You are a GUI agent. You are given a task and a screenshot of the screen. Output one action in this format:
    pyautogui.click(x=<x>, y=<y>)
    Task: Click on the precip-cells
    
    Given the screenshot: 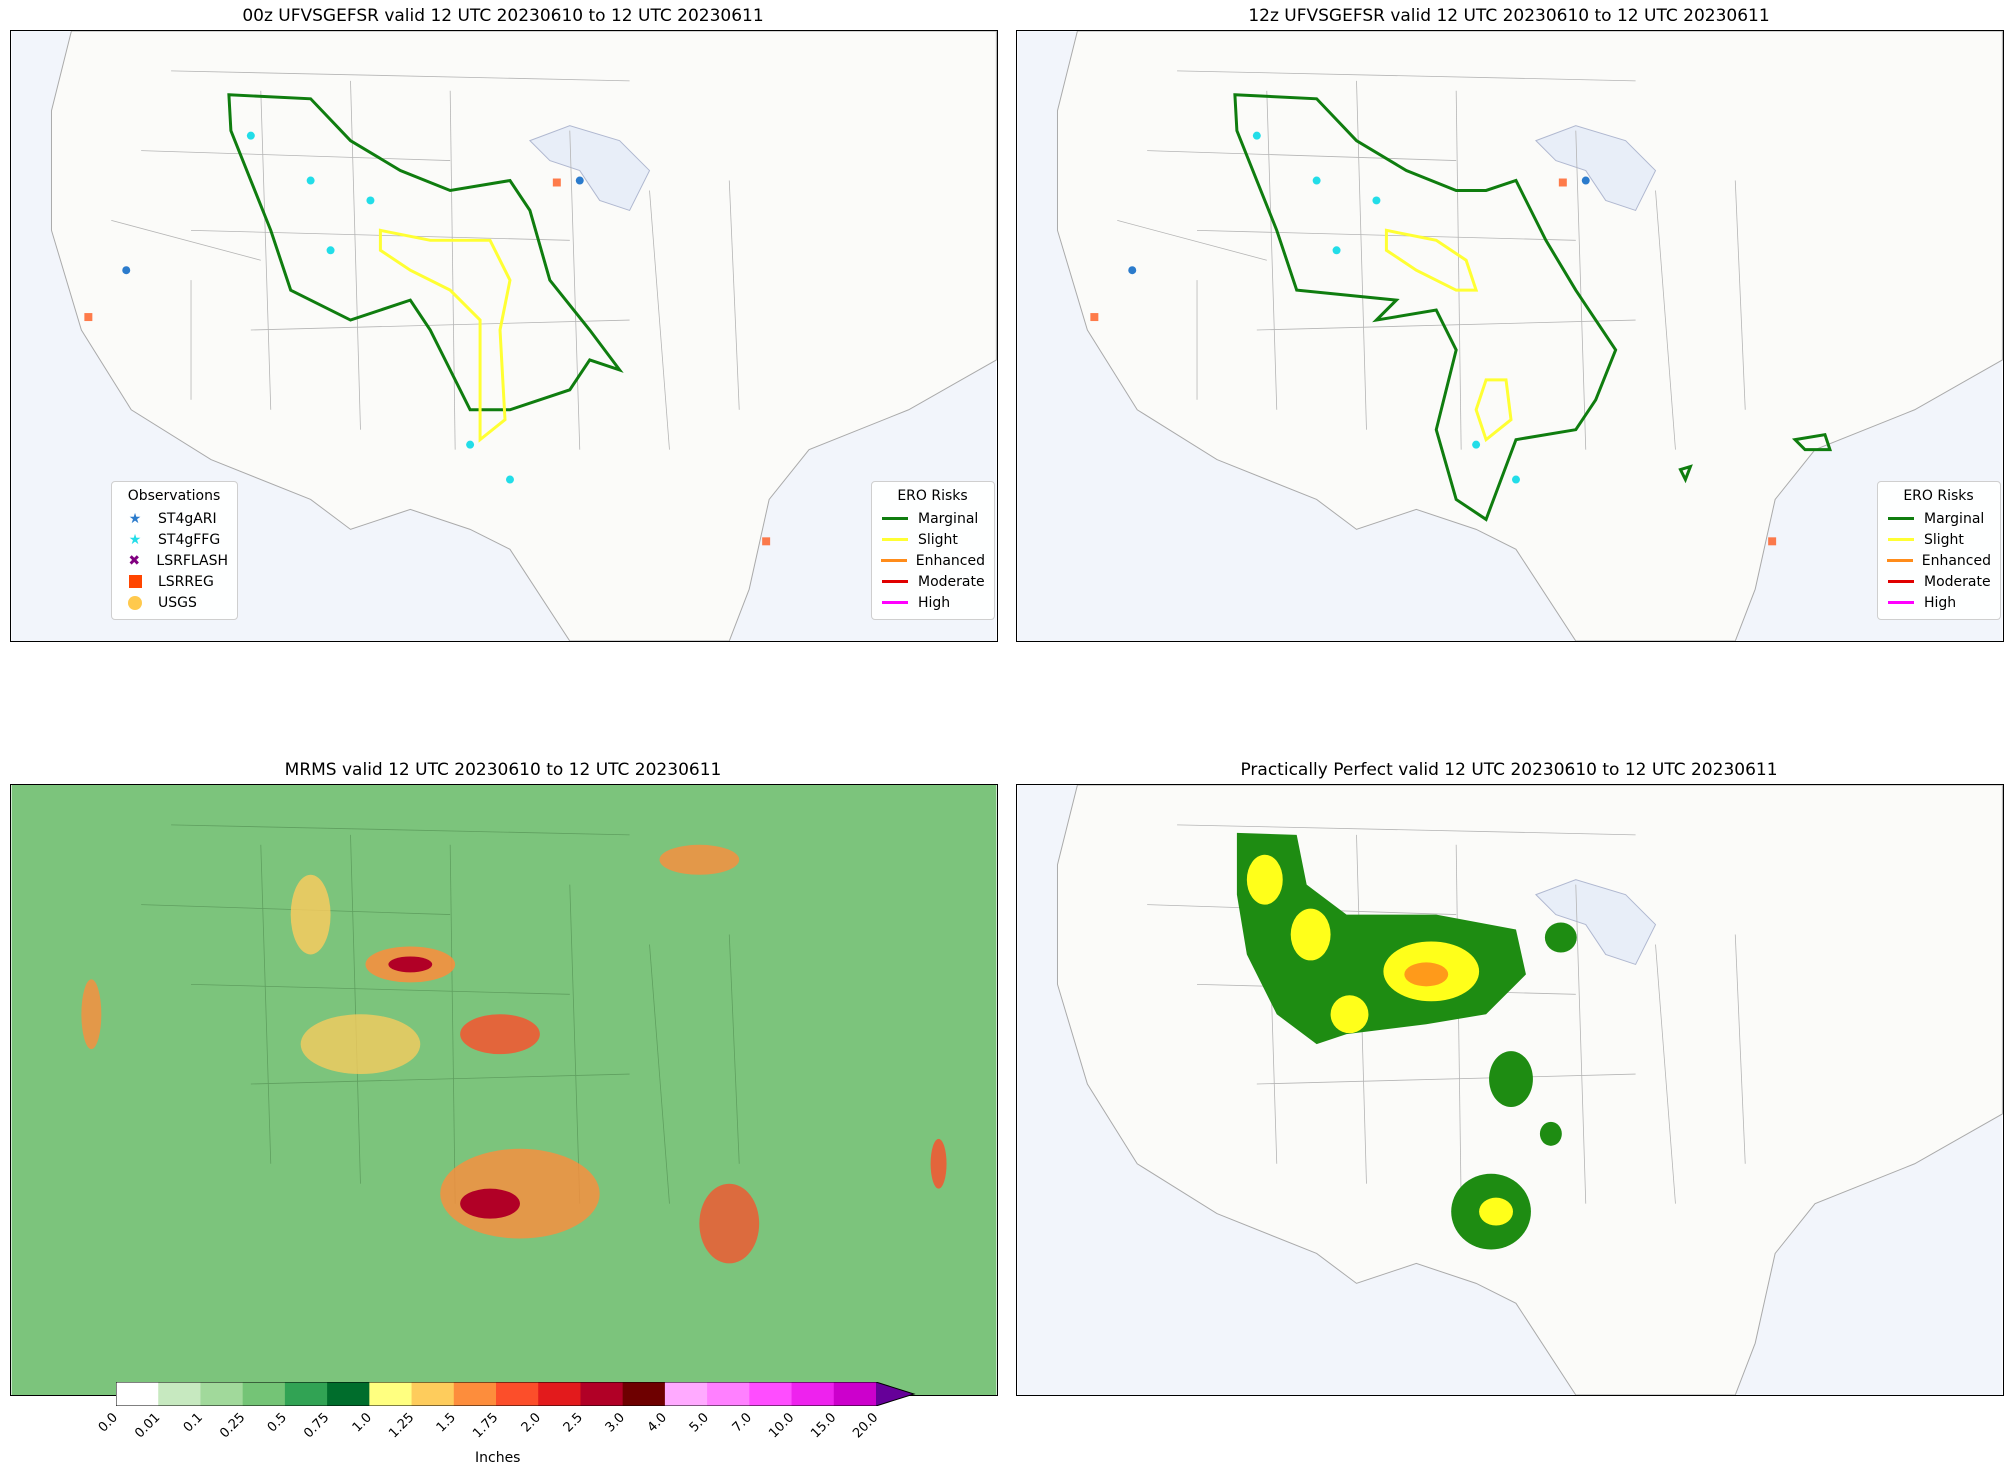 What is the action you would take?
    pyautogui.click(x=514, y=1054)
    